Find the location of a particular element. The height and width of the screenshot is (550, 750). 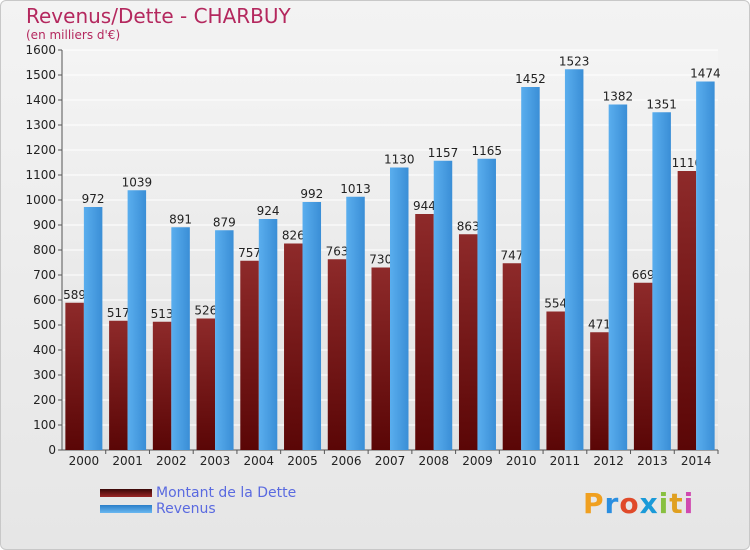

data-label: 879 is located at coordinates (224, 222).